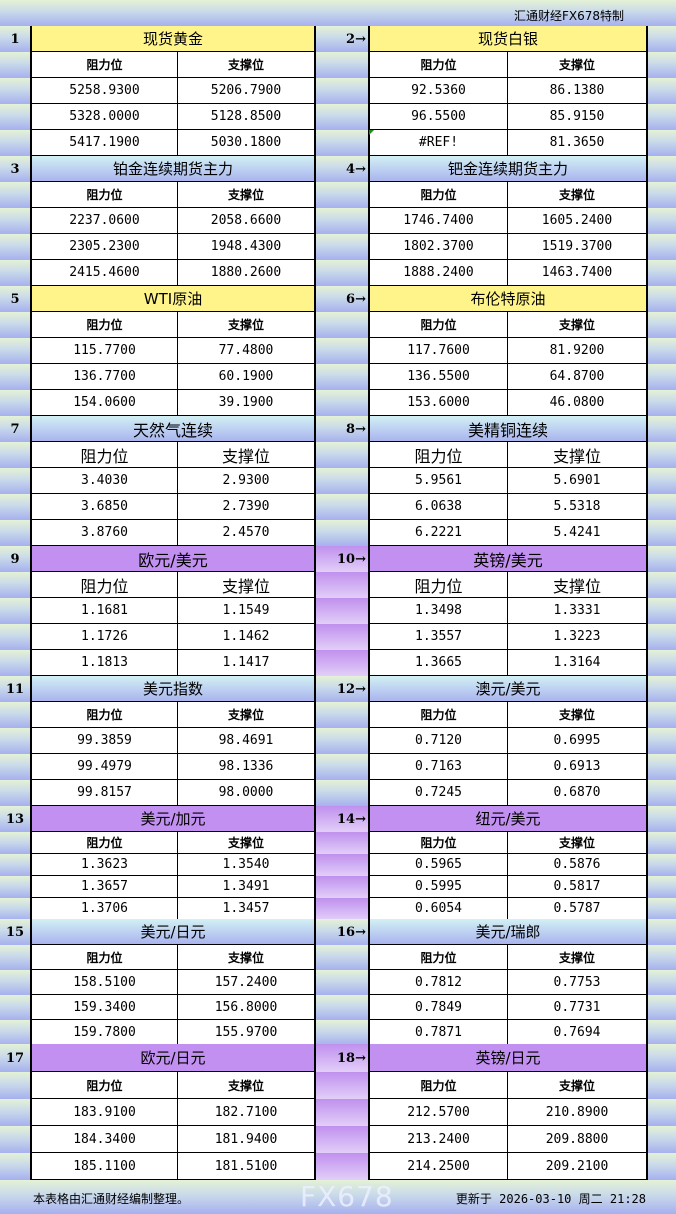 This screenshot has width=676, height=1214. What do you see at coordinates (104, 1032) in the screenshot?
I see `resistance-value: 159.7800` at bounding box center [104, 1032].